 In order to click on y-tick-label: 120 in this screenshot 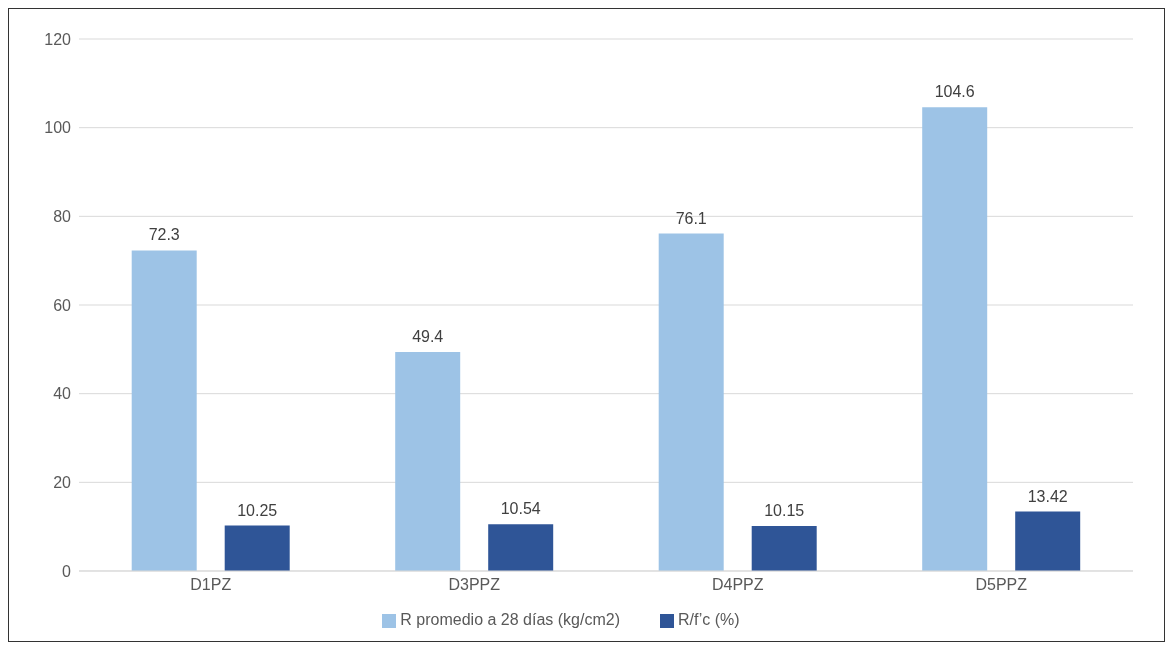, I will do `click(58, 39)`.